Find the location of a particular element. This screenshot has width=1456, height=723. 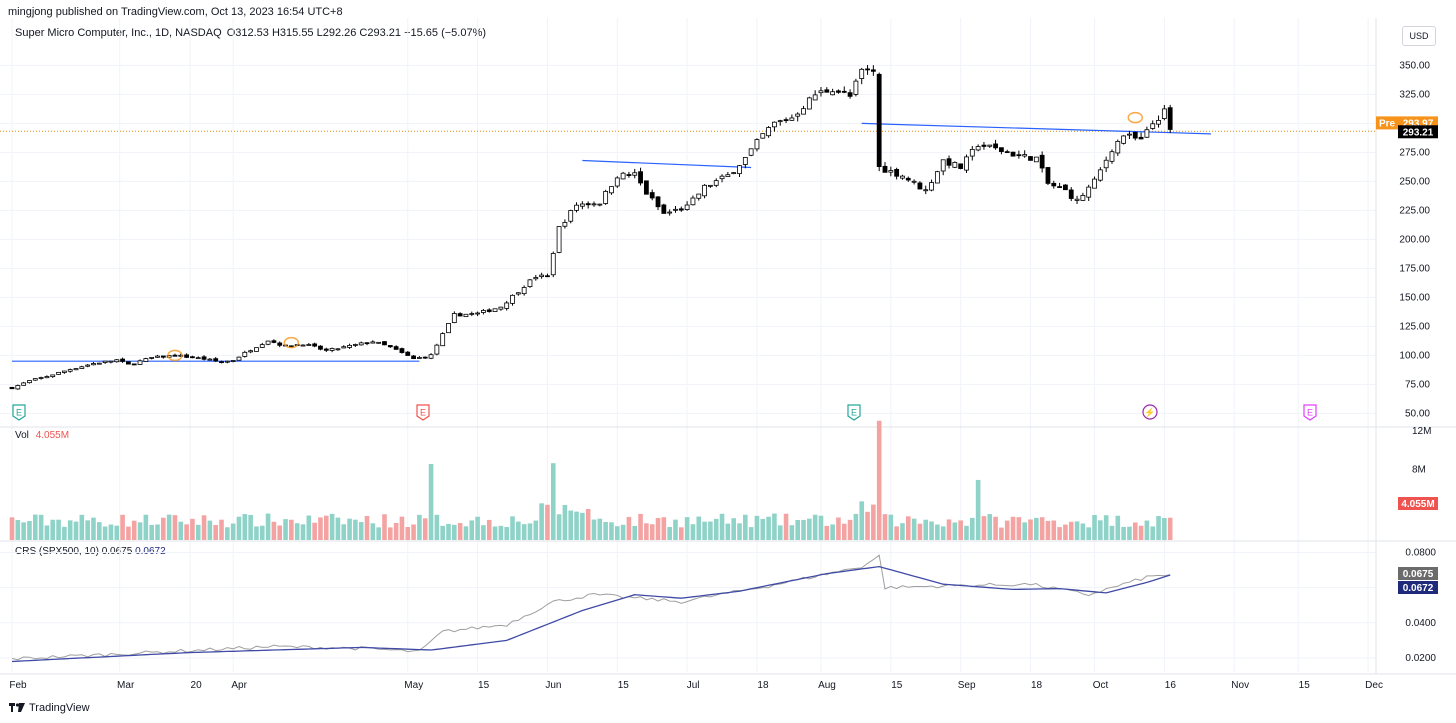

highlight-marker is located at coordinates (1135, 117).